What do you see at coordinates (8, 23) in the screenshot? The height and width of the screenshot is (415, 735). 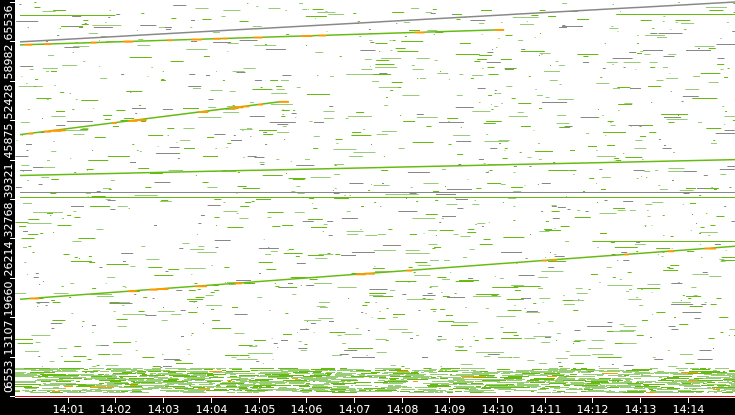 I see `y-tick-label: 65536` at bounding box center [8, 23].